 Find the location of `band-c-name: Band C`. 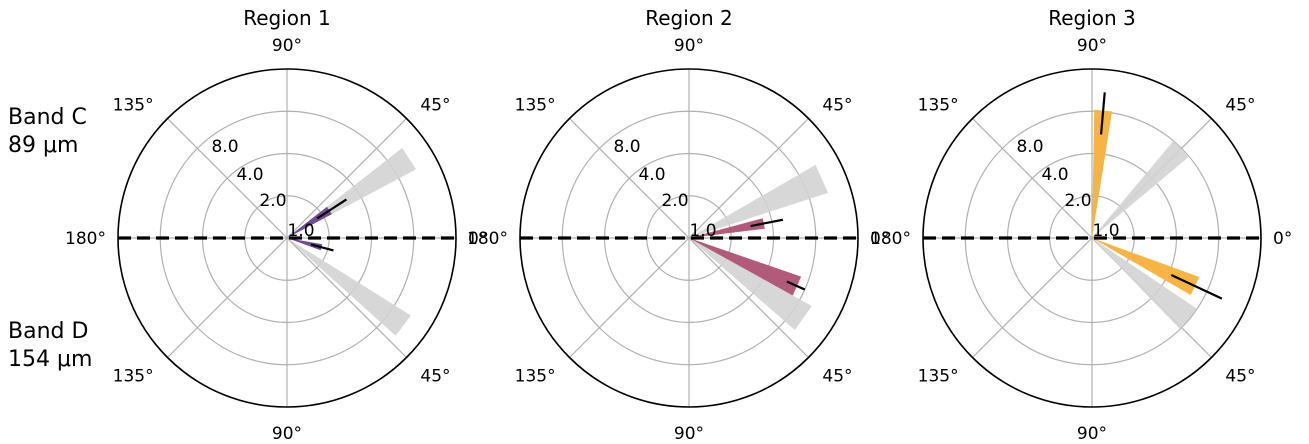

band-c-name: Band C is located at coordinates (47, 117).